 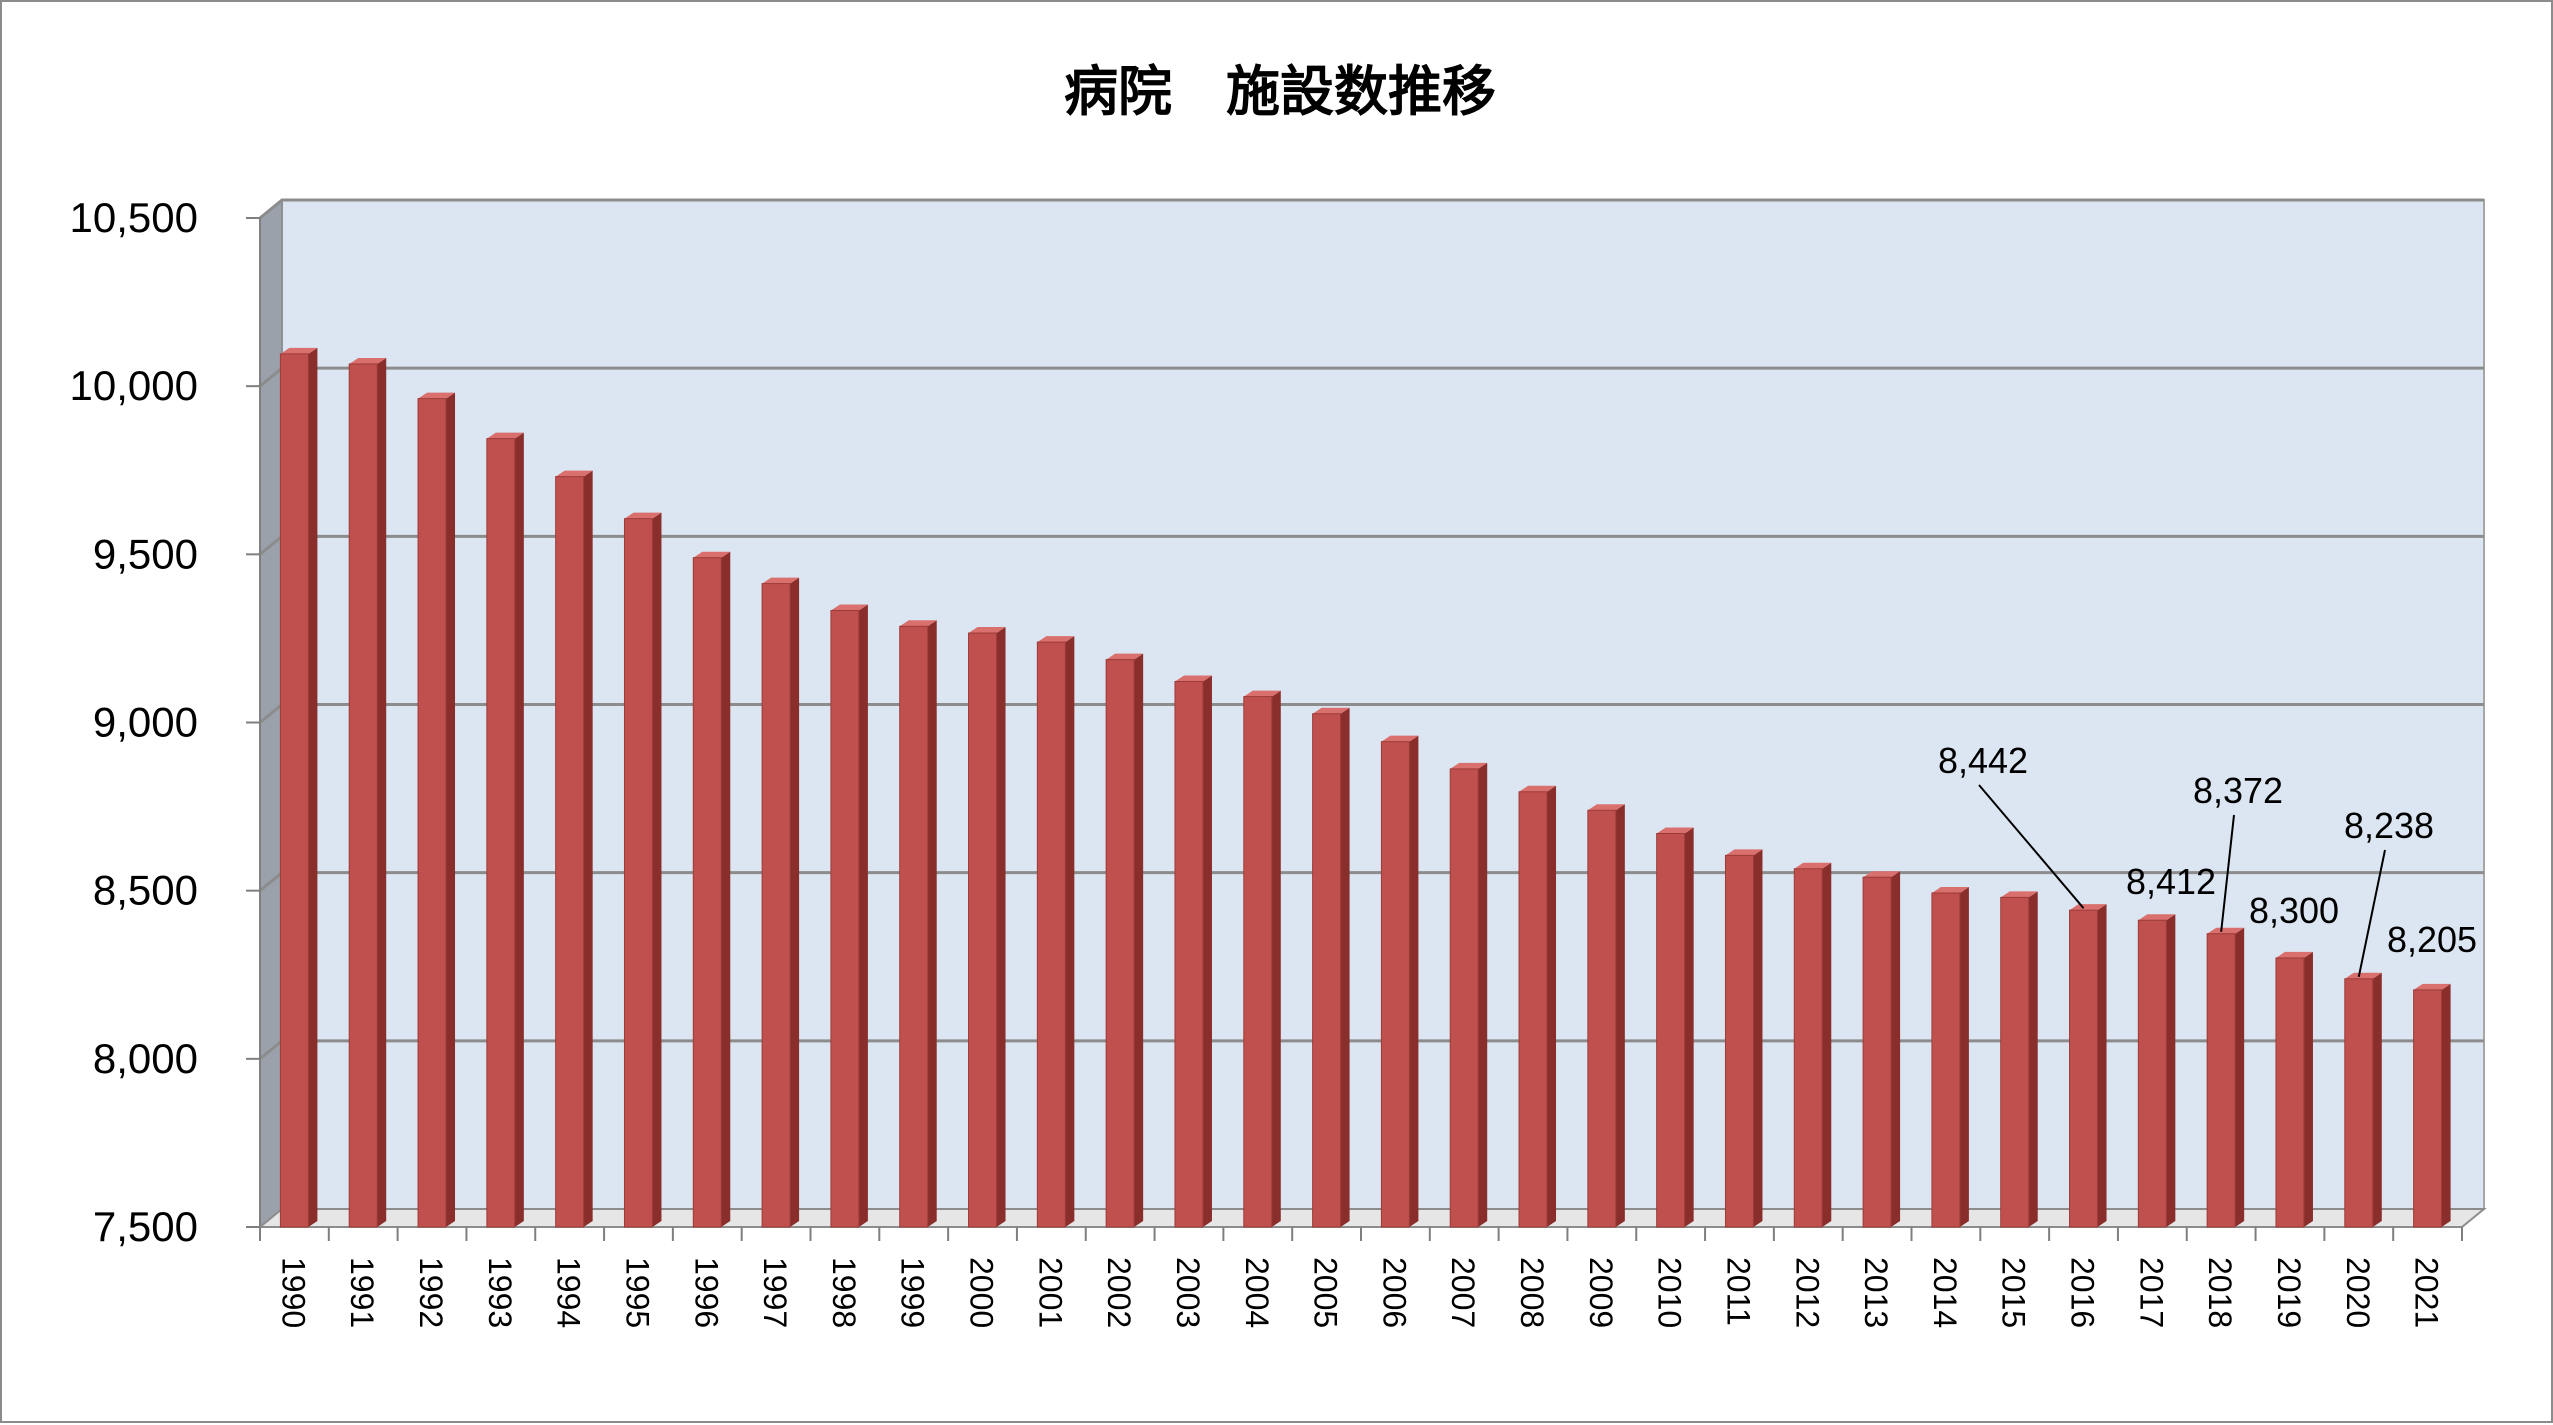 What do you see at coordinates (1738, 1291) in the screenshot?
I see `x-tick-label: 2011` at bounding box center [1738, 1291].